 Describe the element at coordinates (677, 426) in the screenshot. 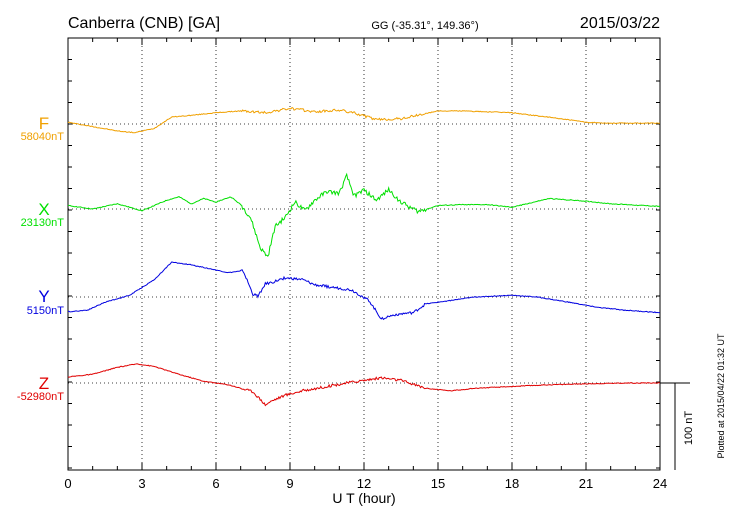

I see `scale-bar: 100 nT` at that location.